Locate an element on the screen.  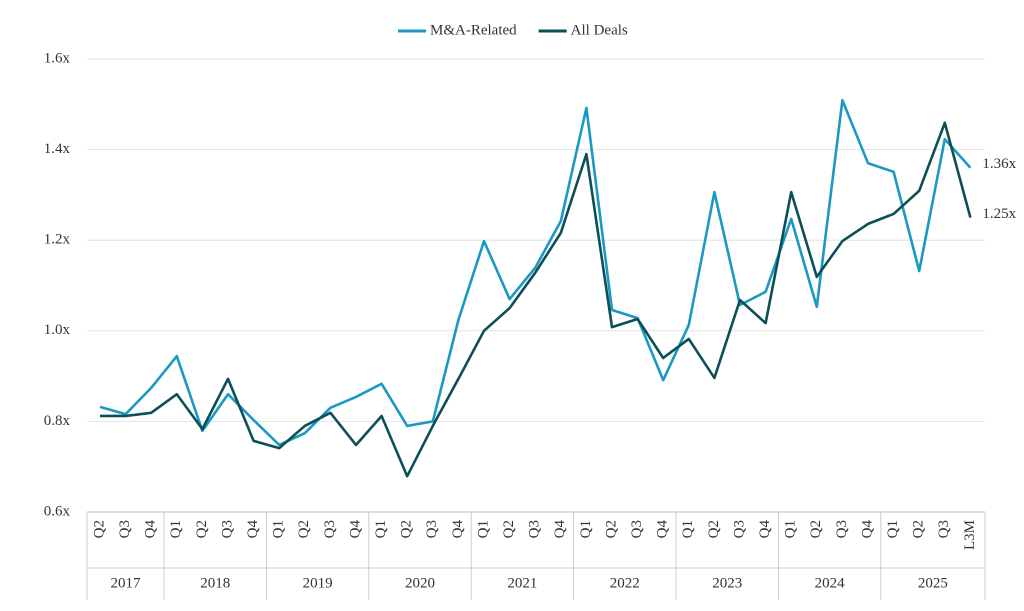
value-label: 1.25x is located at coordinates (999, 214).